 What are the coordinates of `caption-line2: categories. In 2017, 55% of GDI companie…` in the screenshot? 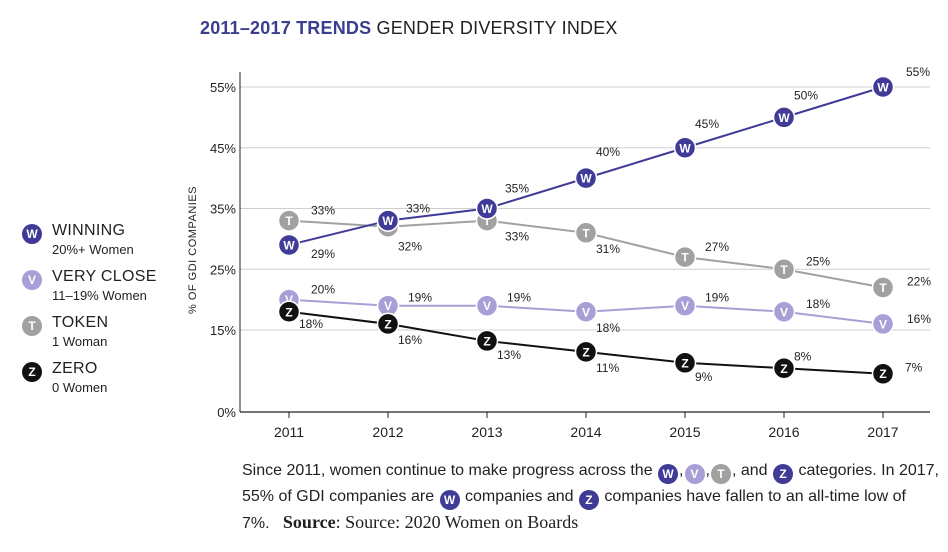 It's located at (590, 483).